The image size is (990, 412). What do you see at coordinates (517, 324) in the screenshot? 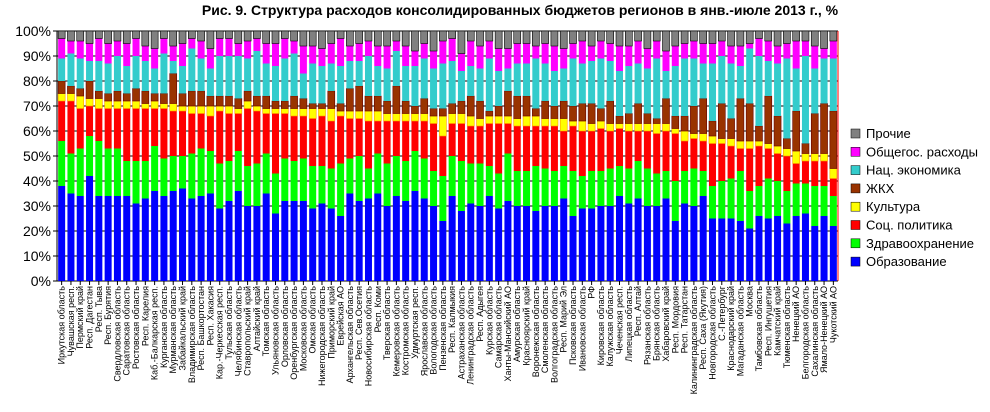
I see `x-tick-label: Амурская область` at bounding box center [517, 324].